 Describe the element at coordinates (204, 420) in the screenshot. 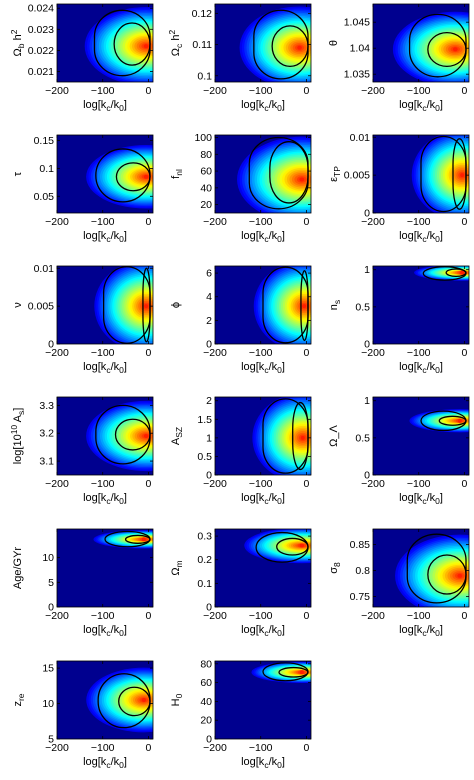

I see `y-tick-label: 1.5` at that location.